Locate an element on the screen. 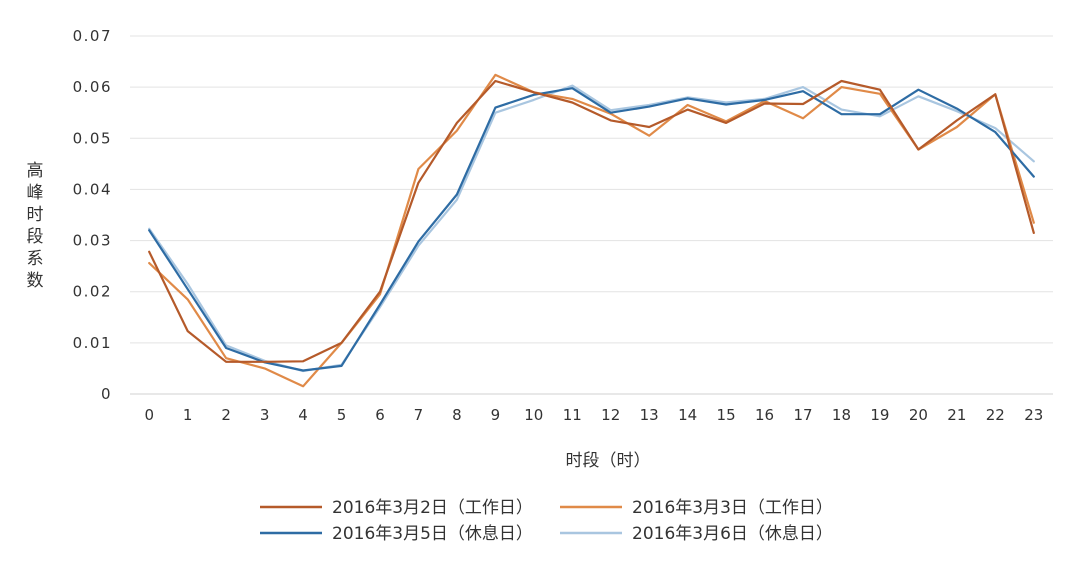  x-tick-label: 21 is located at coordinates (956, 415).